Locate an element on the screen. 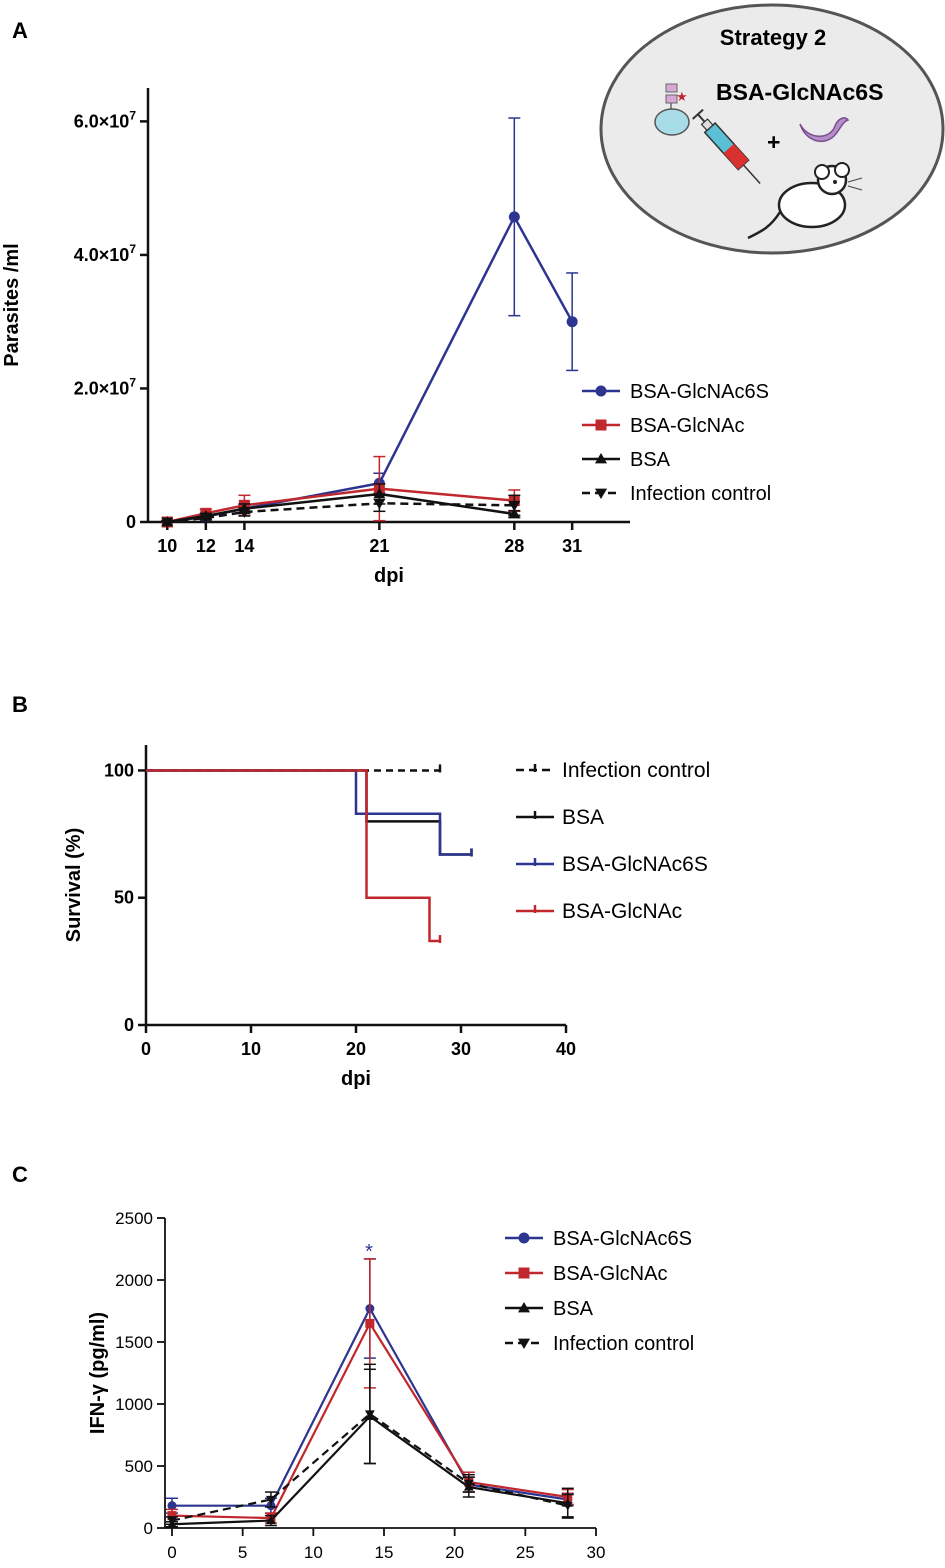 The width and height of the screenshot is (945, 1568). x-tick-label: 21 is located at coordinates (379, 546).